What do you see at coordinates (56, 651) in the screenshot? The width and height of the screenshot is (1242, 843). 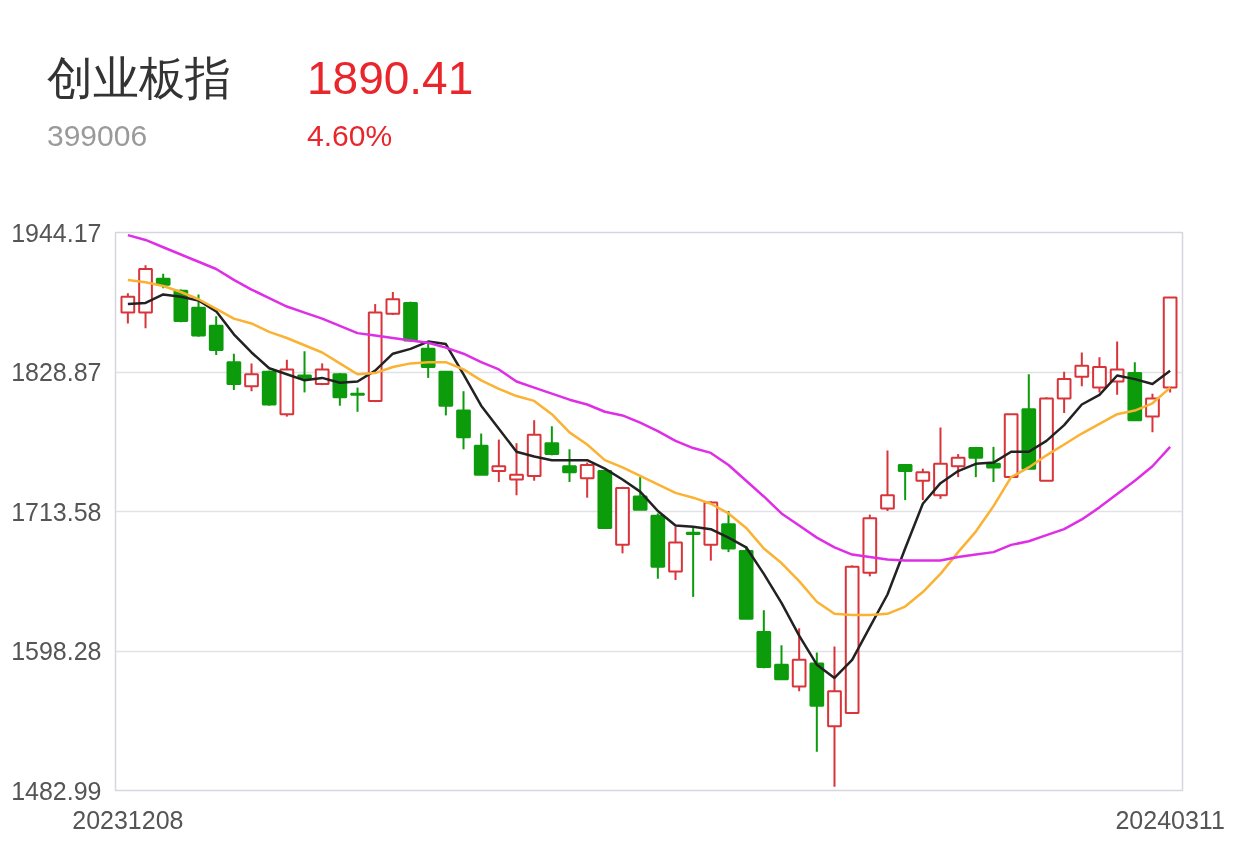 I see `y-tick-label: 1598.28` at bounding box center [56, 651].